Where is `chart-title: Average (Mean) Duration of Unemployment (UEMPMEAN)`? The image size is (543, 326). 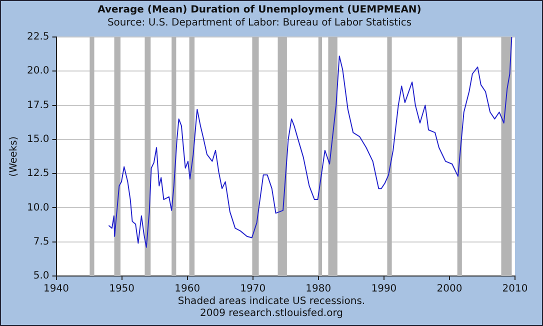
chart-title: Average (Mean) Duration of Unemployment (UEMPMEAN) is located at coordinates (260, 10).